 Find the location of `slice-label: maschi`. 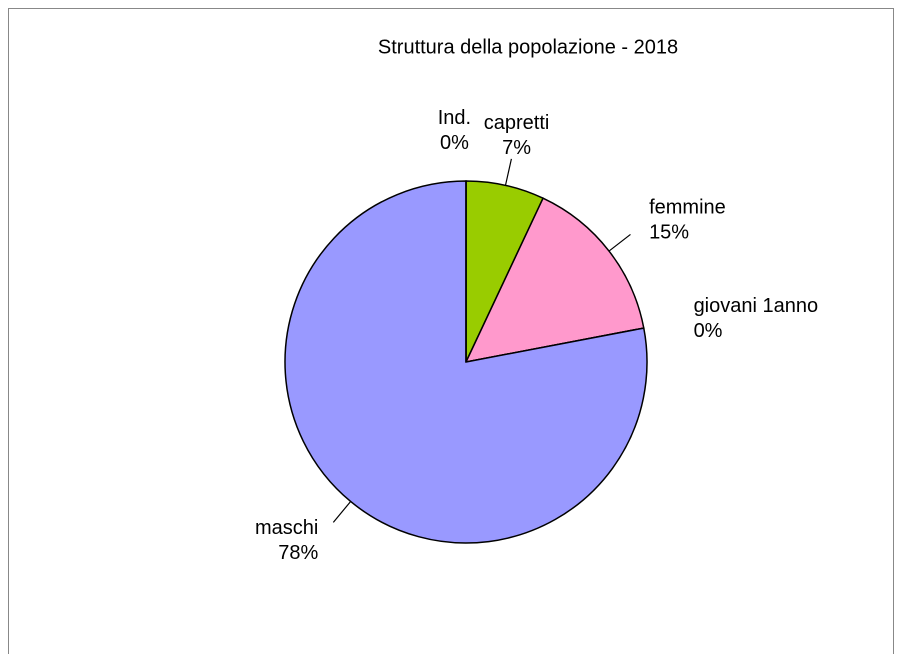

slice-label: maschi is located at coordinates (286, 528).